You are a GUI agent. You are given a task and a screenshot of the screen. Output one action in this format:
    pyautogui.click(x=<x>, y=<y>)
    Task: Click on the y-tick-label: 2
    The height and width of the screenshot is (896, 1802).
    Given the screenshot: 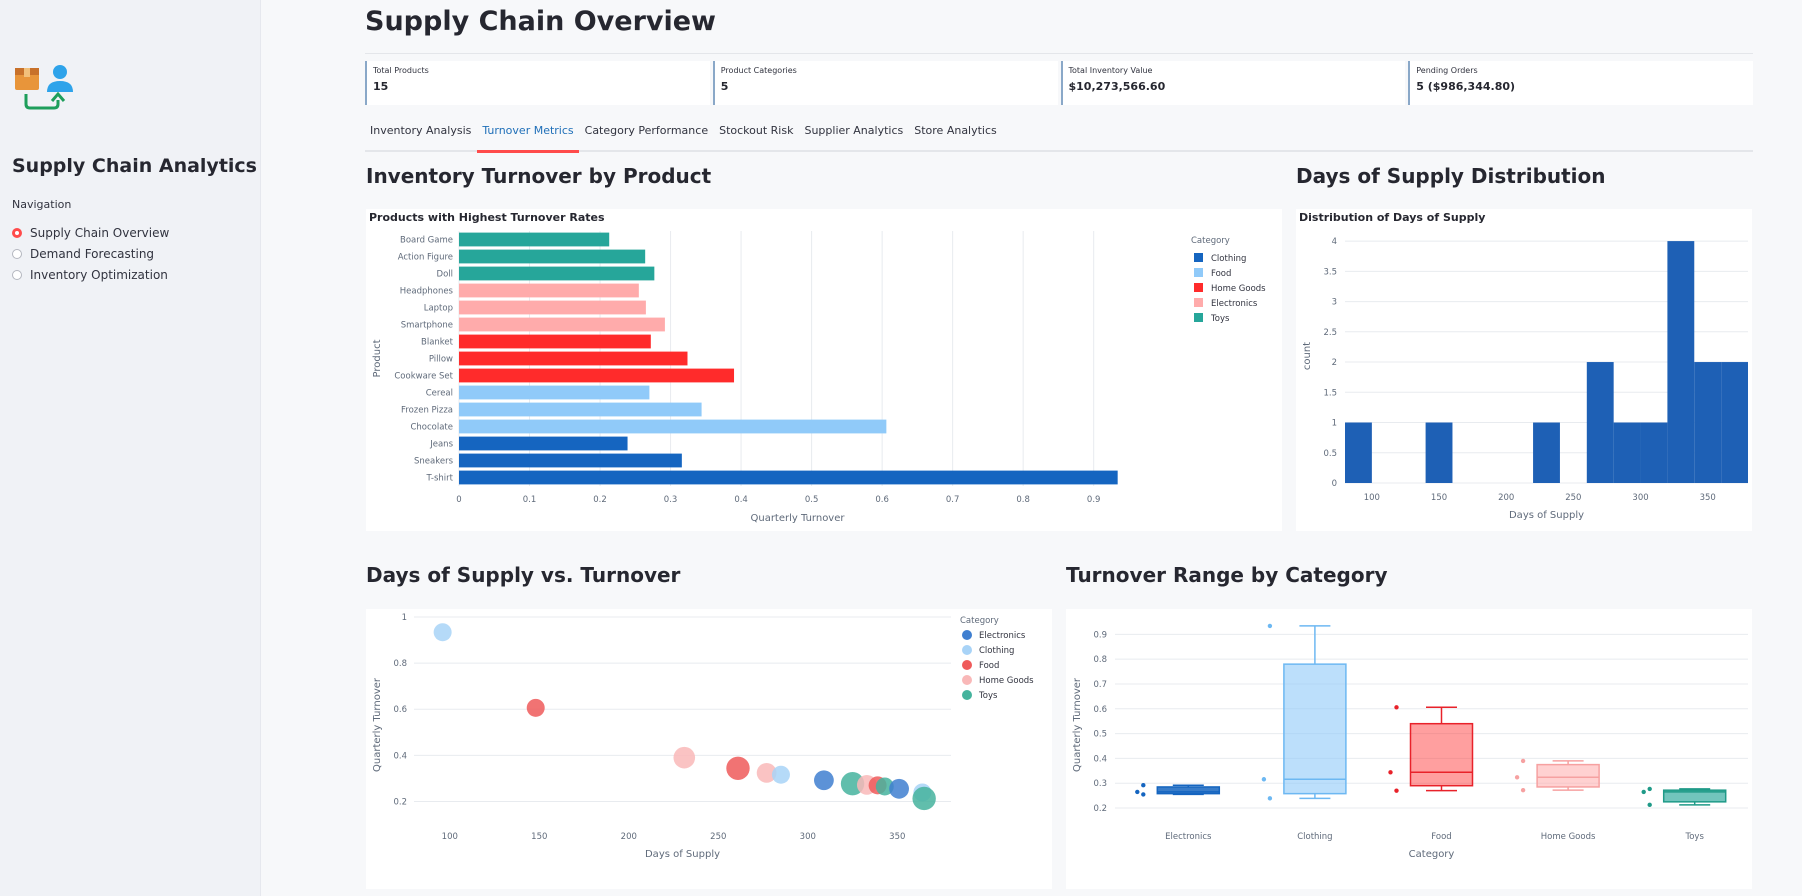 What is the action you would take?
    pyautogui.click(x=1334, y=363)
    